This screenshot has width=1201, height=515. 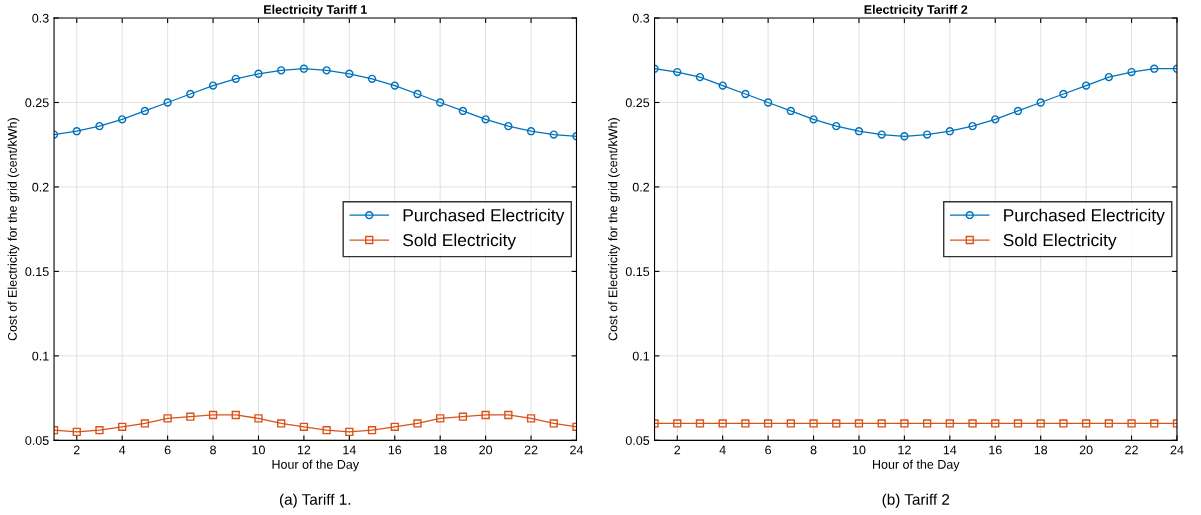 What do you see at coordinates (614, 229) in the screenshot?
I see `y-axis-title: Cost of Electricity for the grid (cent/kWh)` at bounding box center [614, 229].